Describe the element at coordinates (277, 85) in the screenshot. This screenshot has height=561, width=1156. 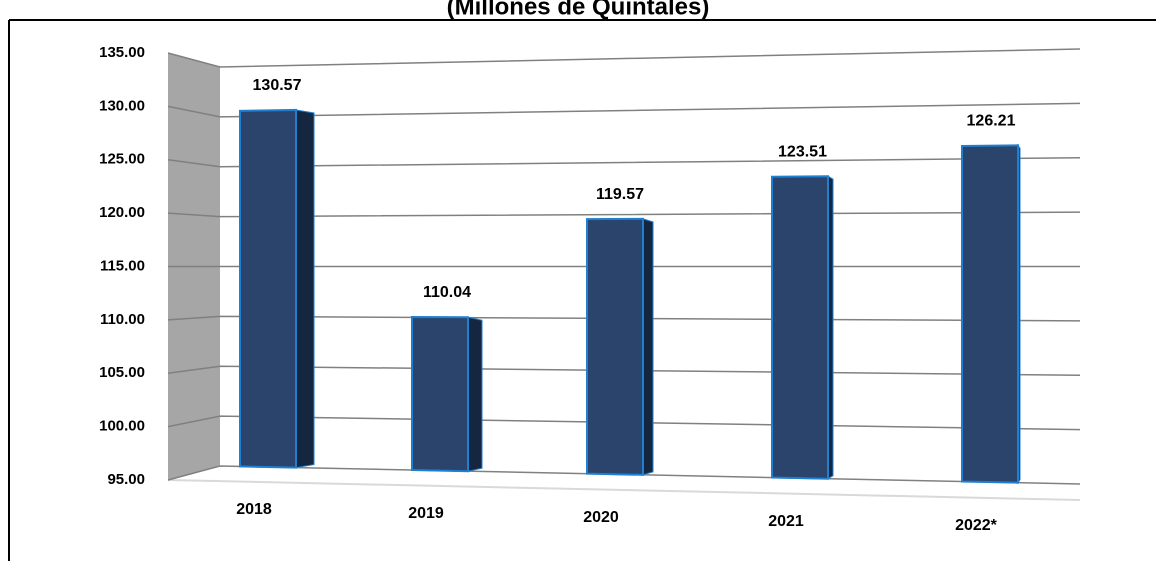
I see `value-label: 130.57` at that location.